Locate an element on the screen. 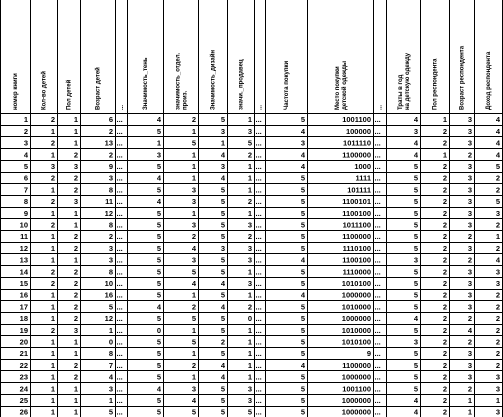  table-cell: 1000000 is located at coordinates (356, 412).